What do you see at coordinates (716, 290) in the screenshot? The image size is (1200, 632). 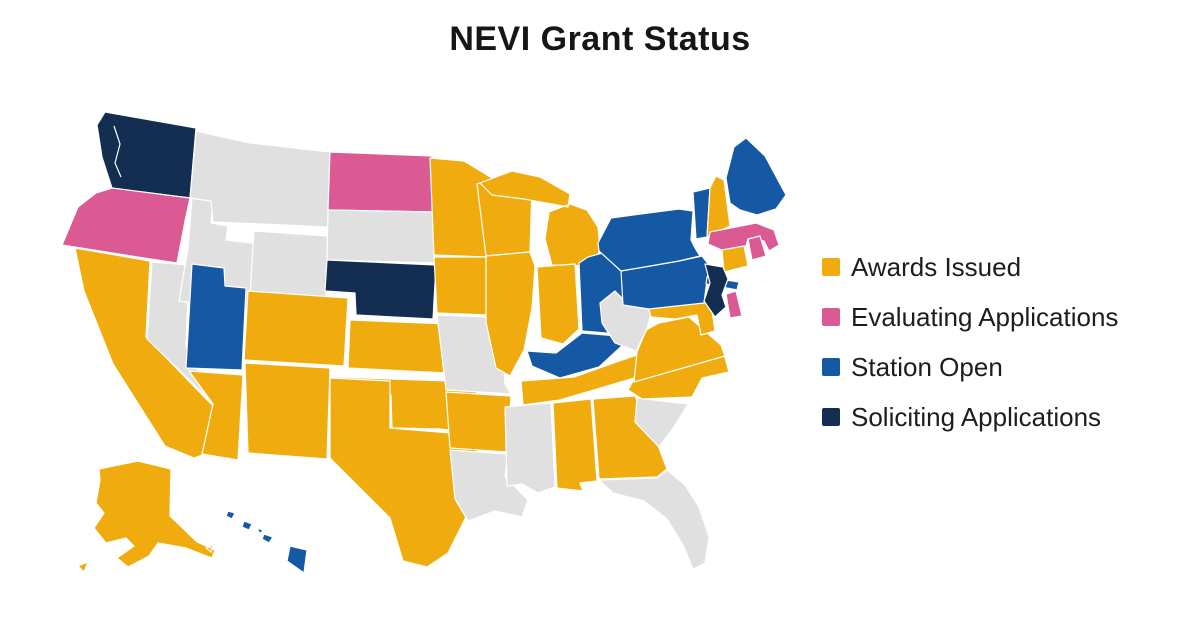 I see `state-NJ` at bounding box center [716, 290].